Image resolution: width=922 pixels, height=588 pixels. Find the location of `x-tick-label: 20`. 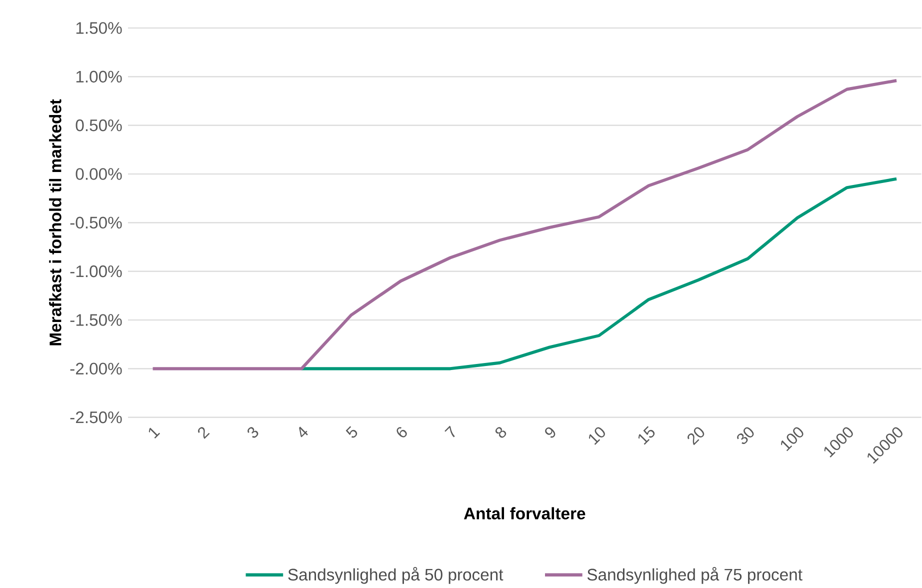

x-tick-label: 20 is located at coordinates (696, 436).